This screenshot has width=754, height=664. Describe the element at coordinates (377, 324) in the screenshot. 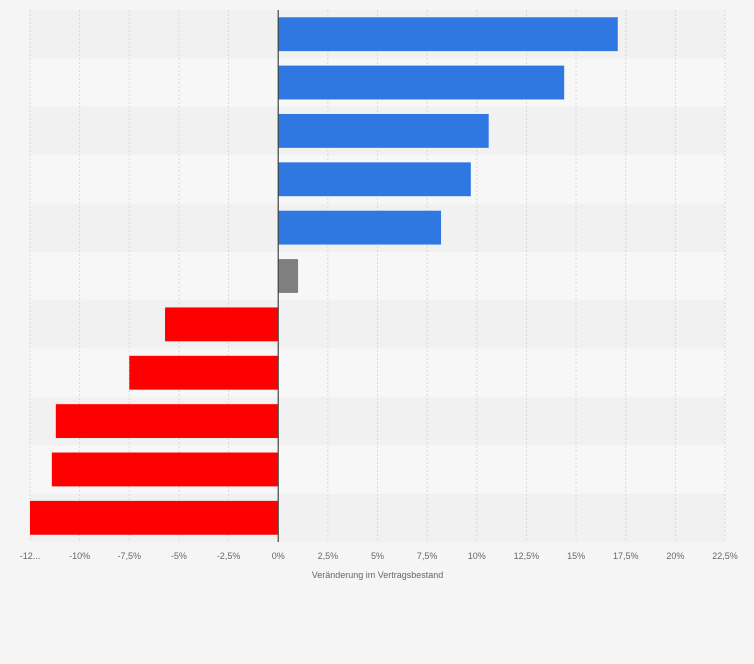

I see `row-band` at that location.